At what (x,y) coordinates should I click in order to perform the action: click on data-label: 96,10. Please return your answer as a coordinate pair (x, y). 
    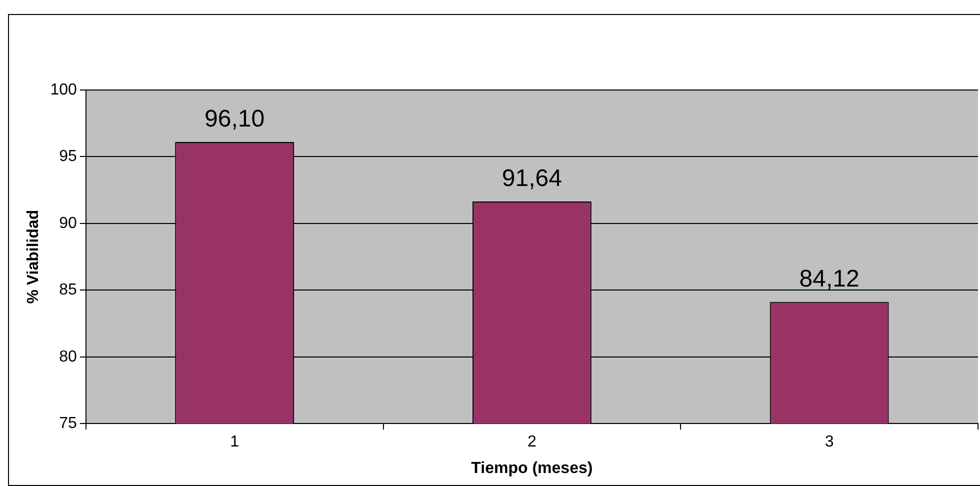
    Looking at the image, I should click on (234, 119).